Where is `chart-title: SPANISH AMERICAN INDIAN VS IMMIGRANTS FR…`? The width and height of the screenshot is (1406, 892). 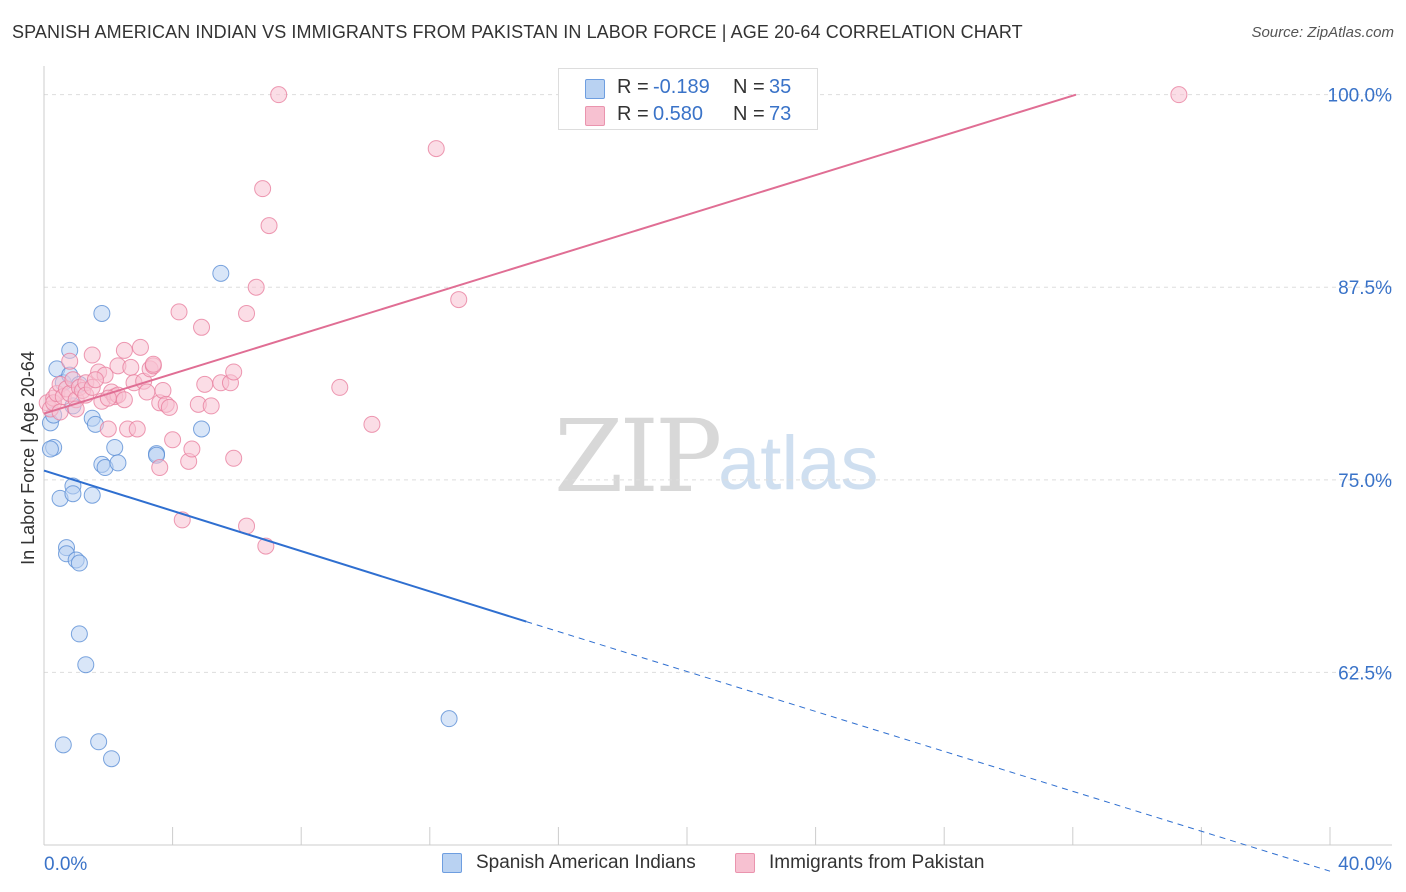 chart-title: SPANISH AMERICAN INDIAN VS IMMIGRANTS FR… is located at coordinates (517, 32).